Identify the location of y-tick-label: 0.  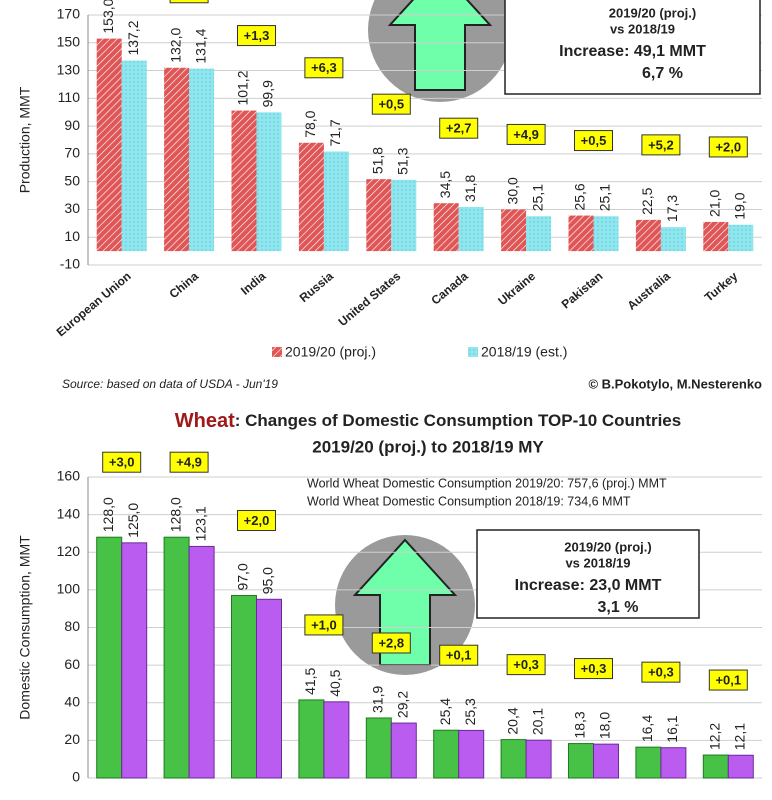
(76, 777).